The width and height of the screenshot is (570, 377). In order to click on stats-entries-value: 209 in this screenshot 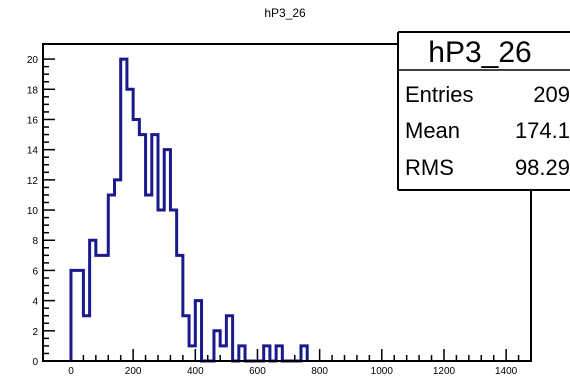, I will do `click(551, 94)`.